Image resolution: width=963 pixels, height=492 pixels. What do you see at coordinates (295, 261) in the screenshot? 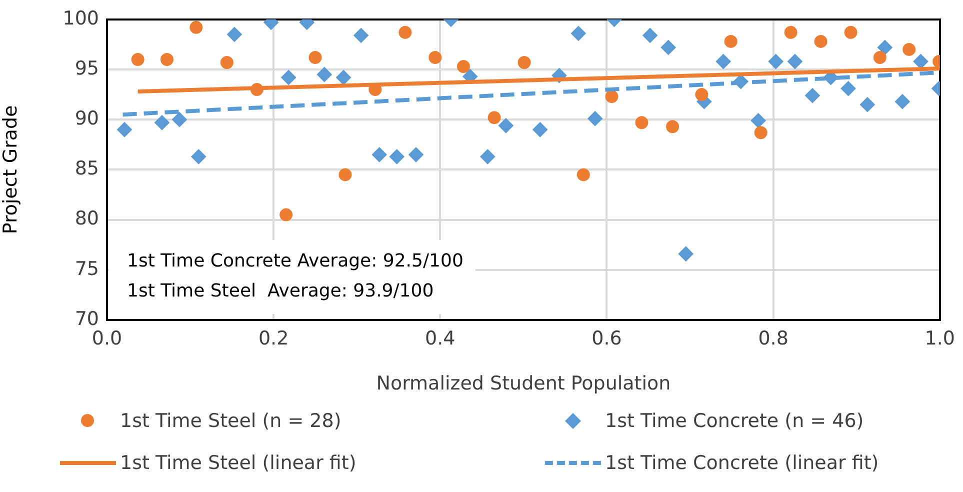
I see `annotation: 1st Time Concrete Average: 92.5/100` at bounding box center [295, 261].